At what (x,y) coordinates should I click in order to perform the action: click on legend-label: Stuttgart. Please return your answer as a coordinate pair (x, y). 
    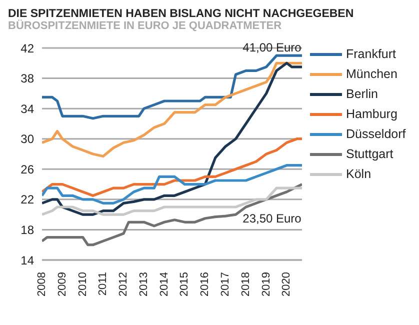
    Looking at the image, I should click on (370, 154).